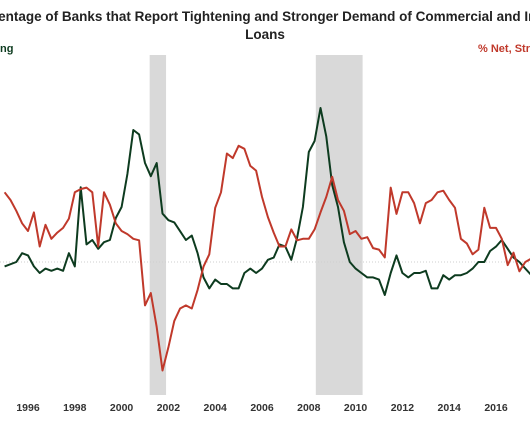 The height and width of the screenshot is (442, 530). What do you see at coordinates (265, 34) in the screenshot?
I see `chart-title-line-2: Loans` at bounding box center [265, 34].